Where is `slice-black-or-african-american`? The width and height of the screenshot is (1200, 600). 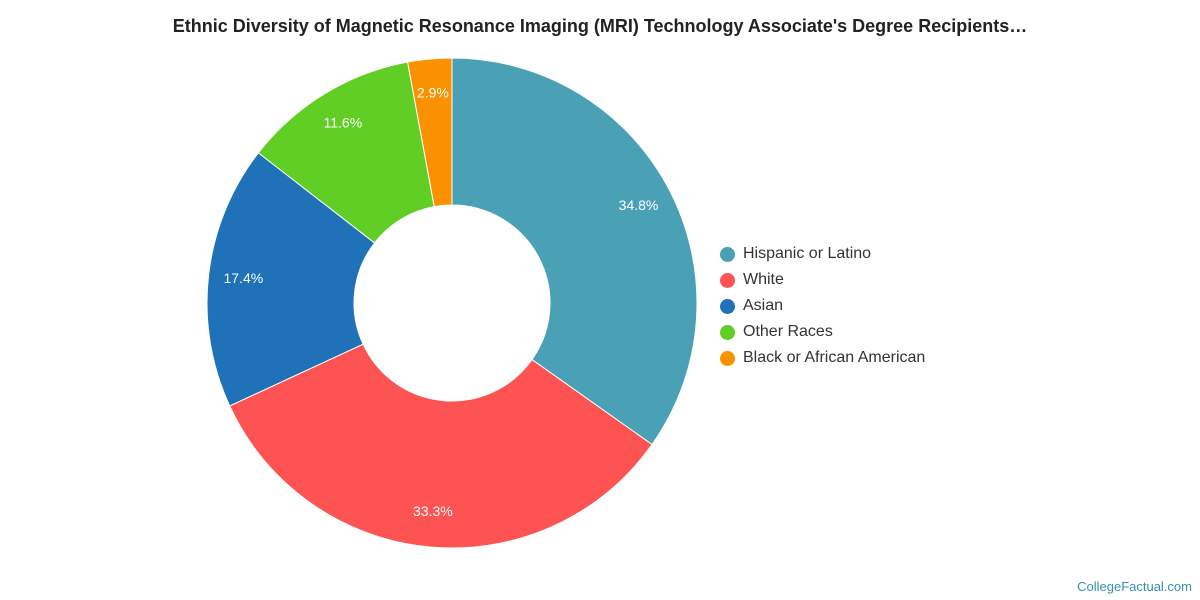
slice-black-or-african-american is located at coordinates (430, 132).